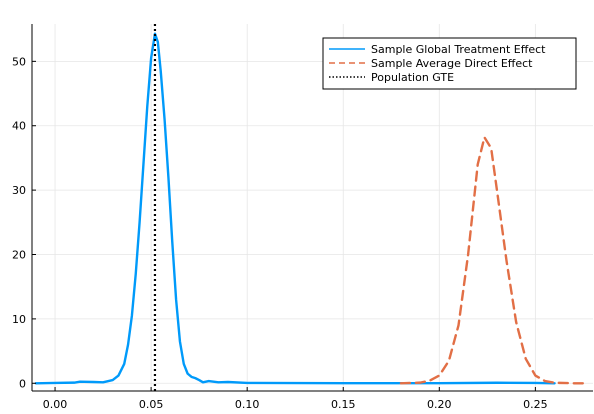 The height and width of the screenshot is (414, 594). What do you see at coordinates (412, 77) in the screenshot?
I see `legend-population-gte-label: Population GTE` at bounding box center [412, 77].